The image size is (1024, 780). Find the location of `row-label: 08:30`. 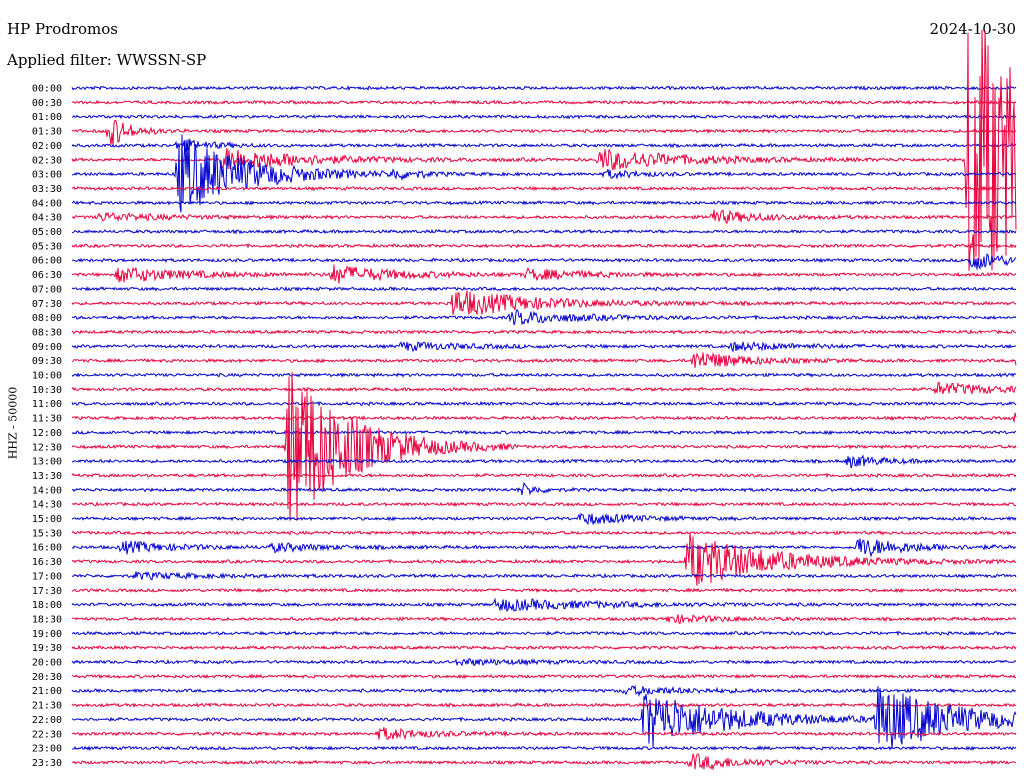

row-label: 08:30 is located at coordinates (47, 332).